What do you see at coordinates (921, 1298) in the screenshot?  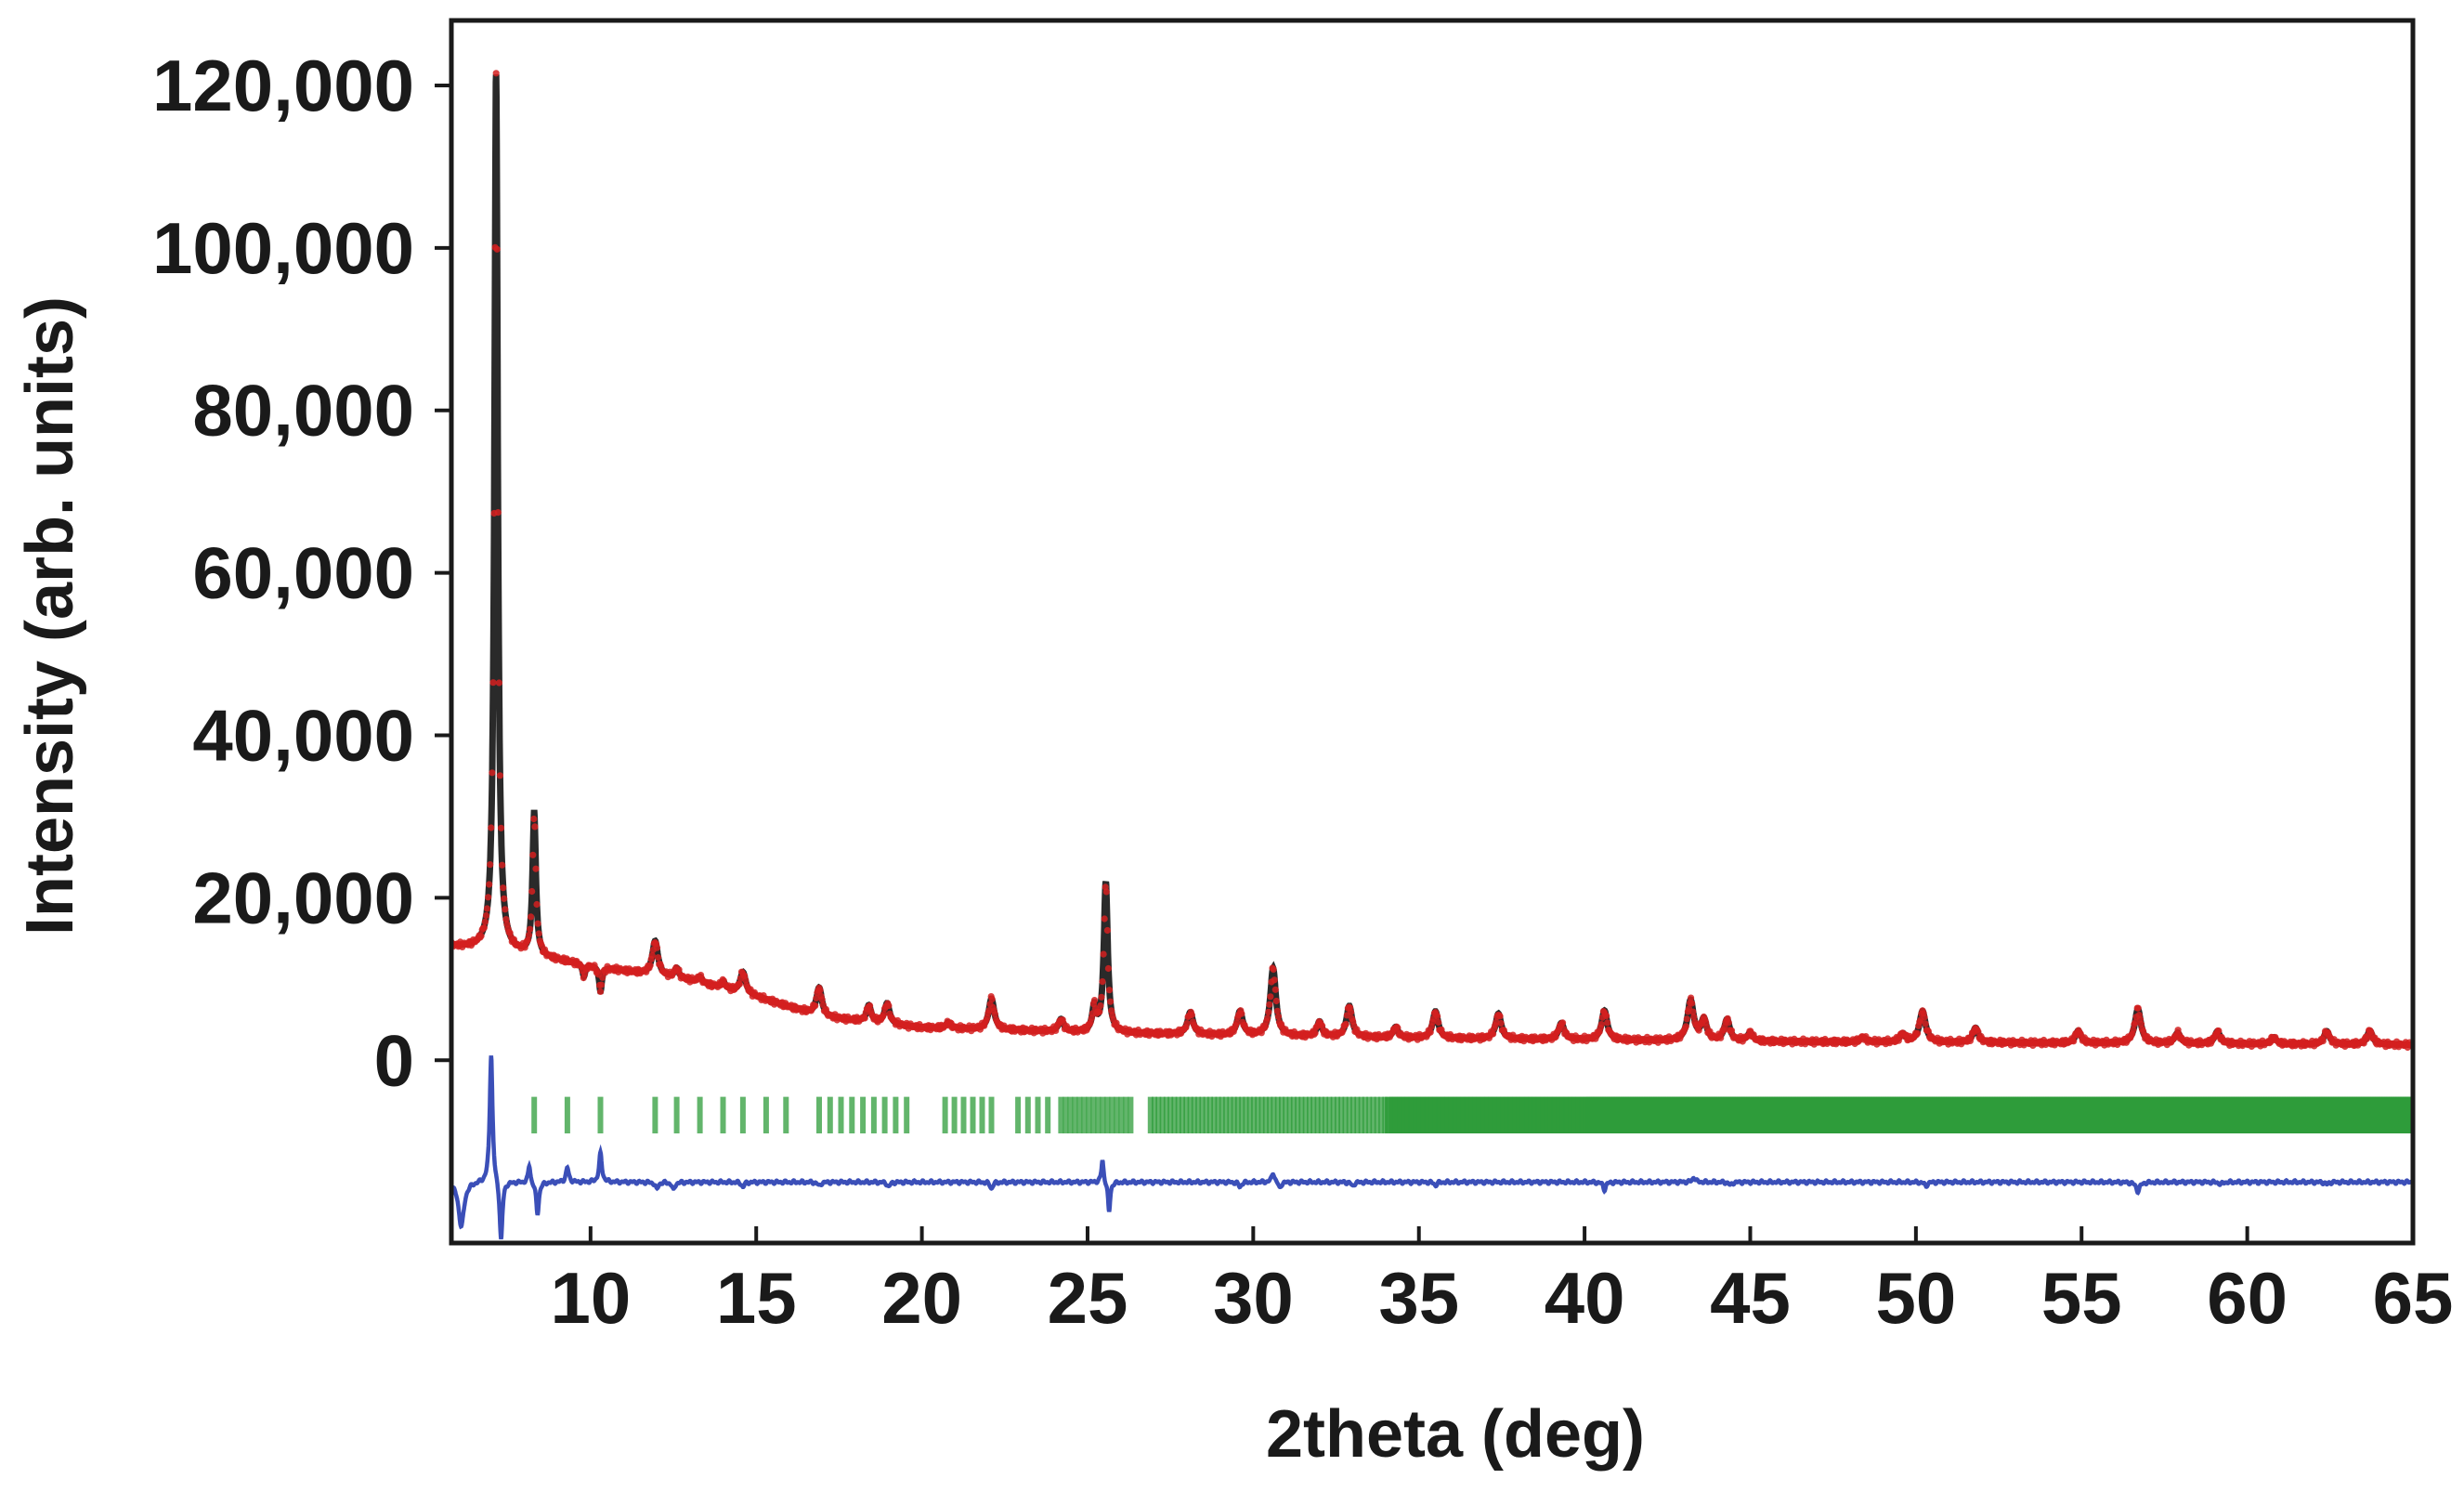 I see `x-tick-label: 20` at bounding box center [921, 1298].